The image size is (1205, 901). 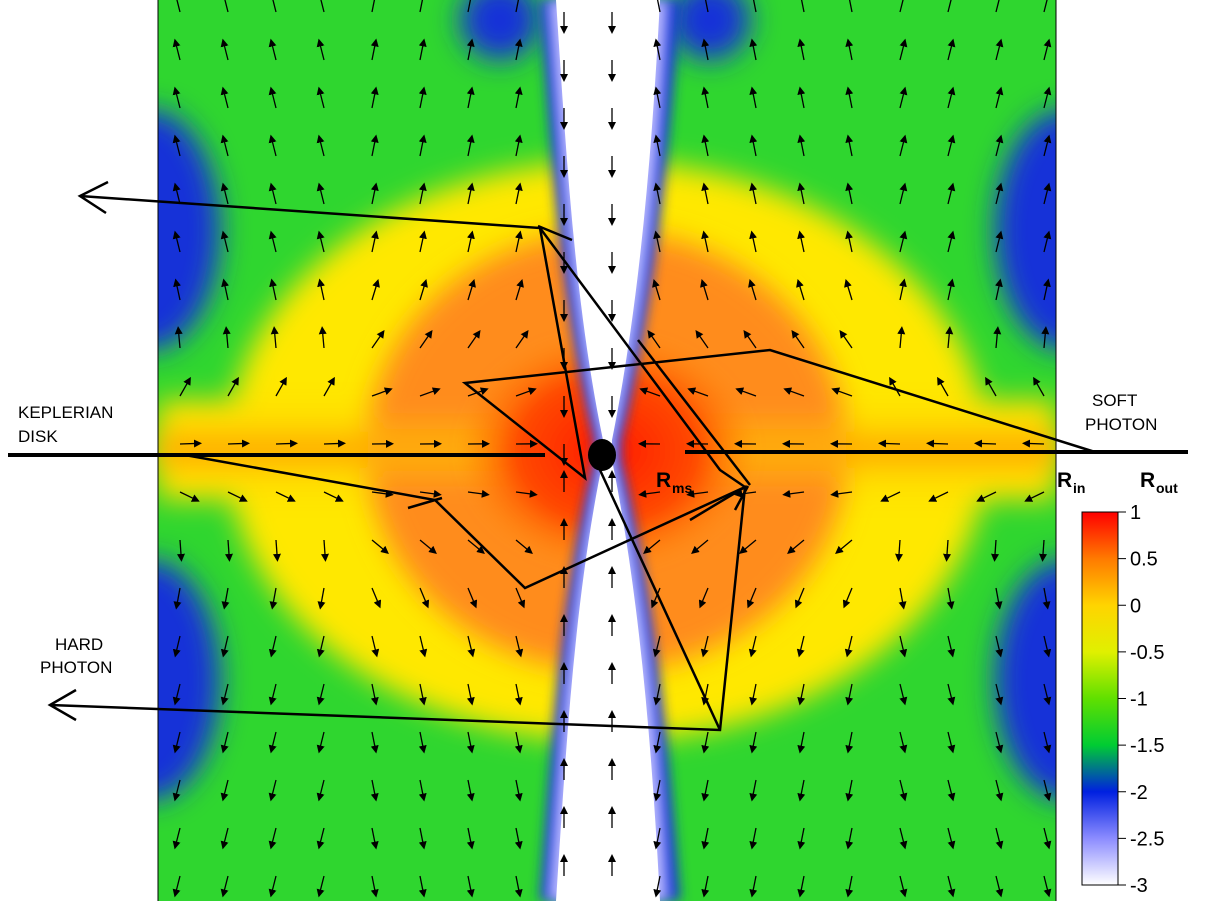 What do you see at coordinates (38, 436) in the screenshot?
I see `keplerian-disk-label-line2: DISK` at bounding box center [38, 436].